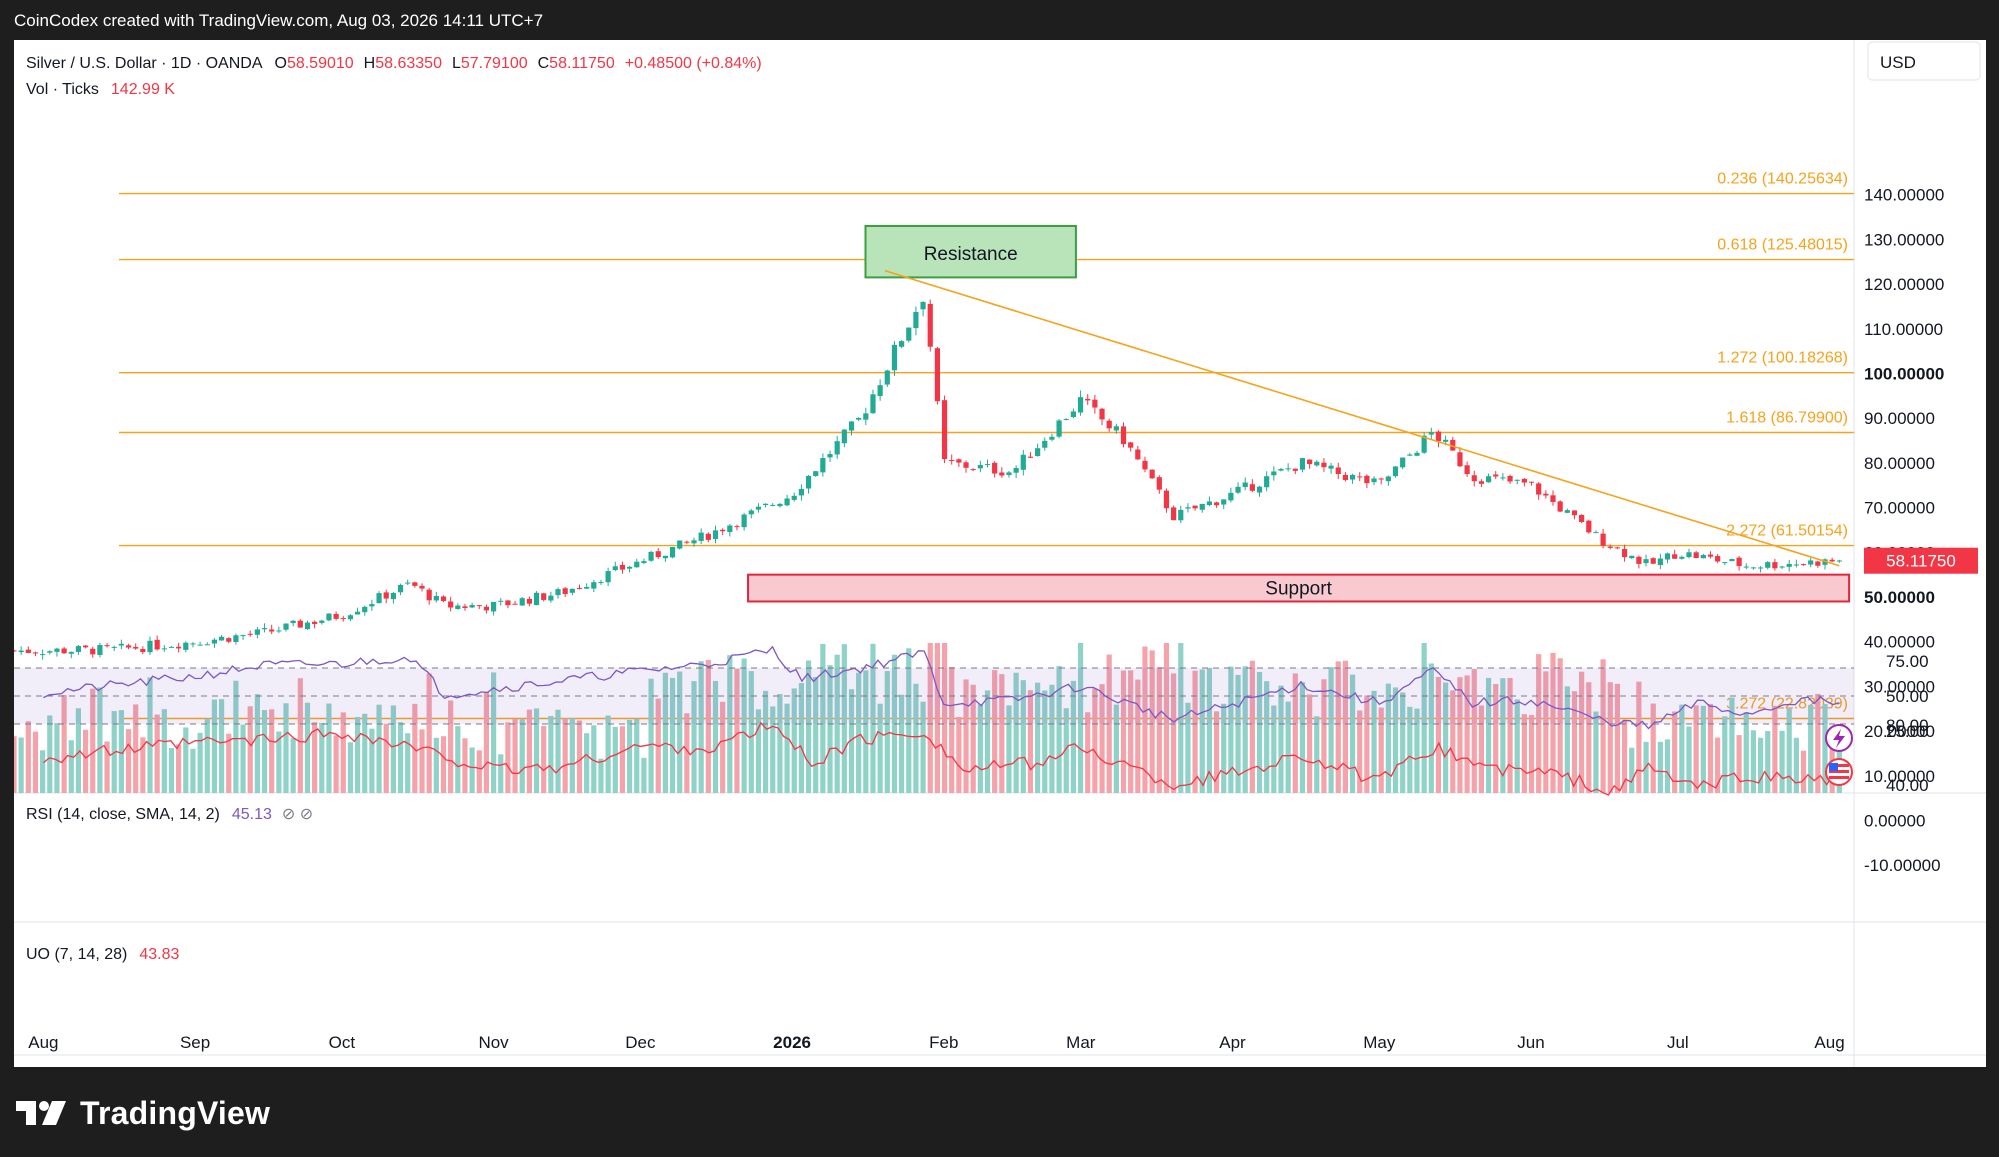 The image size is (1999, 1157). Describe the element at coordinates (1839, 772) in the screenshot. I see `us-flag-icon` at that location.